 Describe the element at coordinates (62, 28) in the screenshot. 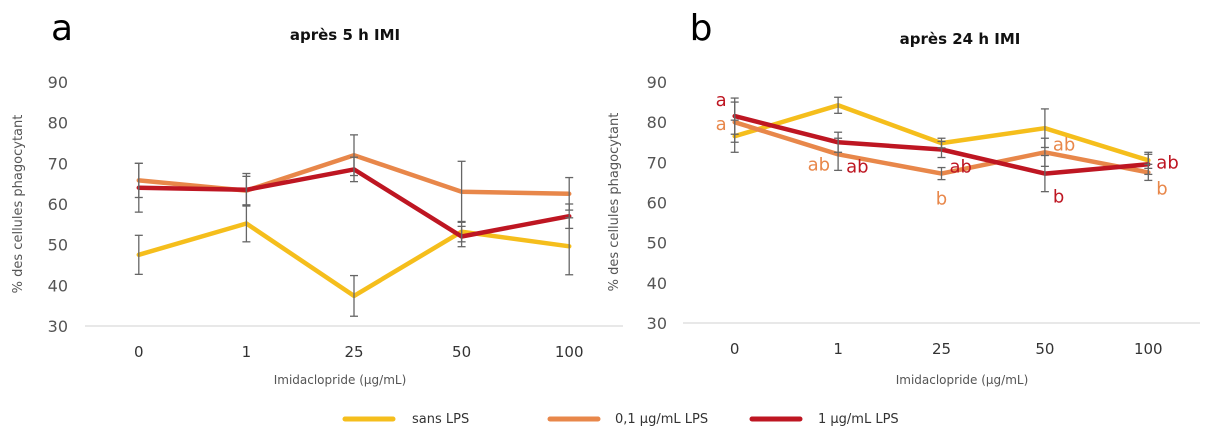

I see `panel-letter: a` at that location.